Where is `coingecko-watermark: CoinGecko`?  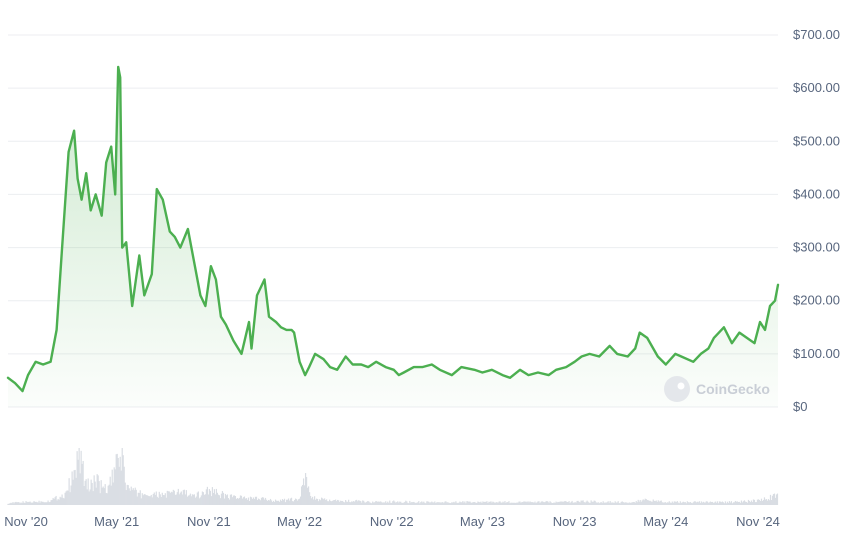 coingecko-watermark: CoinGecko is located at coordinates (717, 389).